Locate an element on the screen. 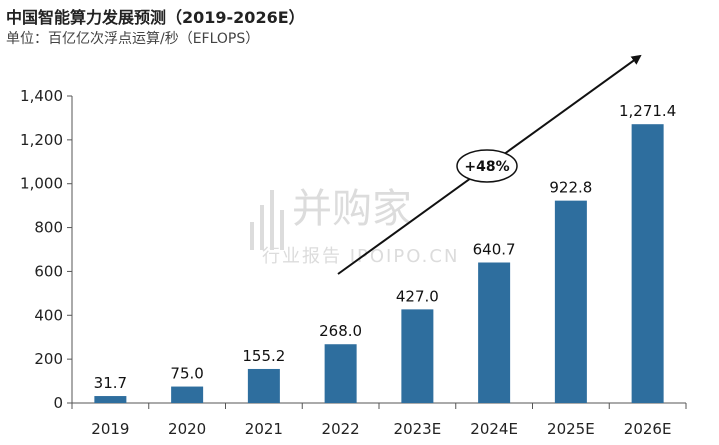 The image size is (719, 445). x-tick-label: 2022 is located at coordinates (341, 429).